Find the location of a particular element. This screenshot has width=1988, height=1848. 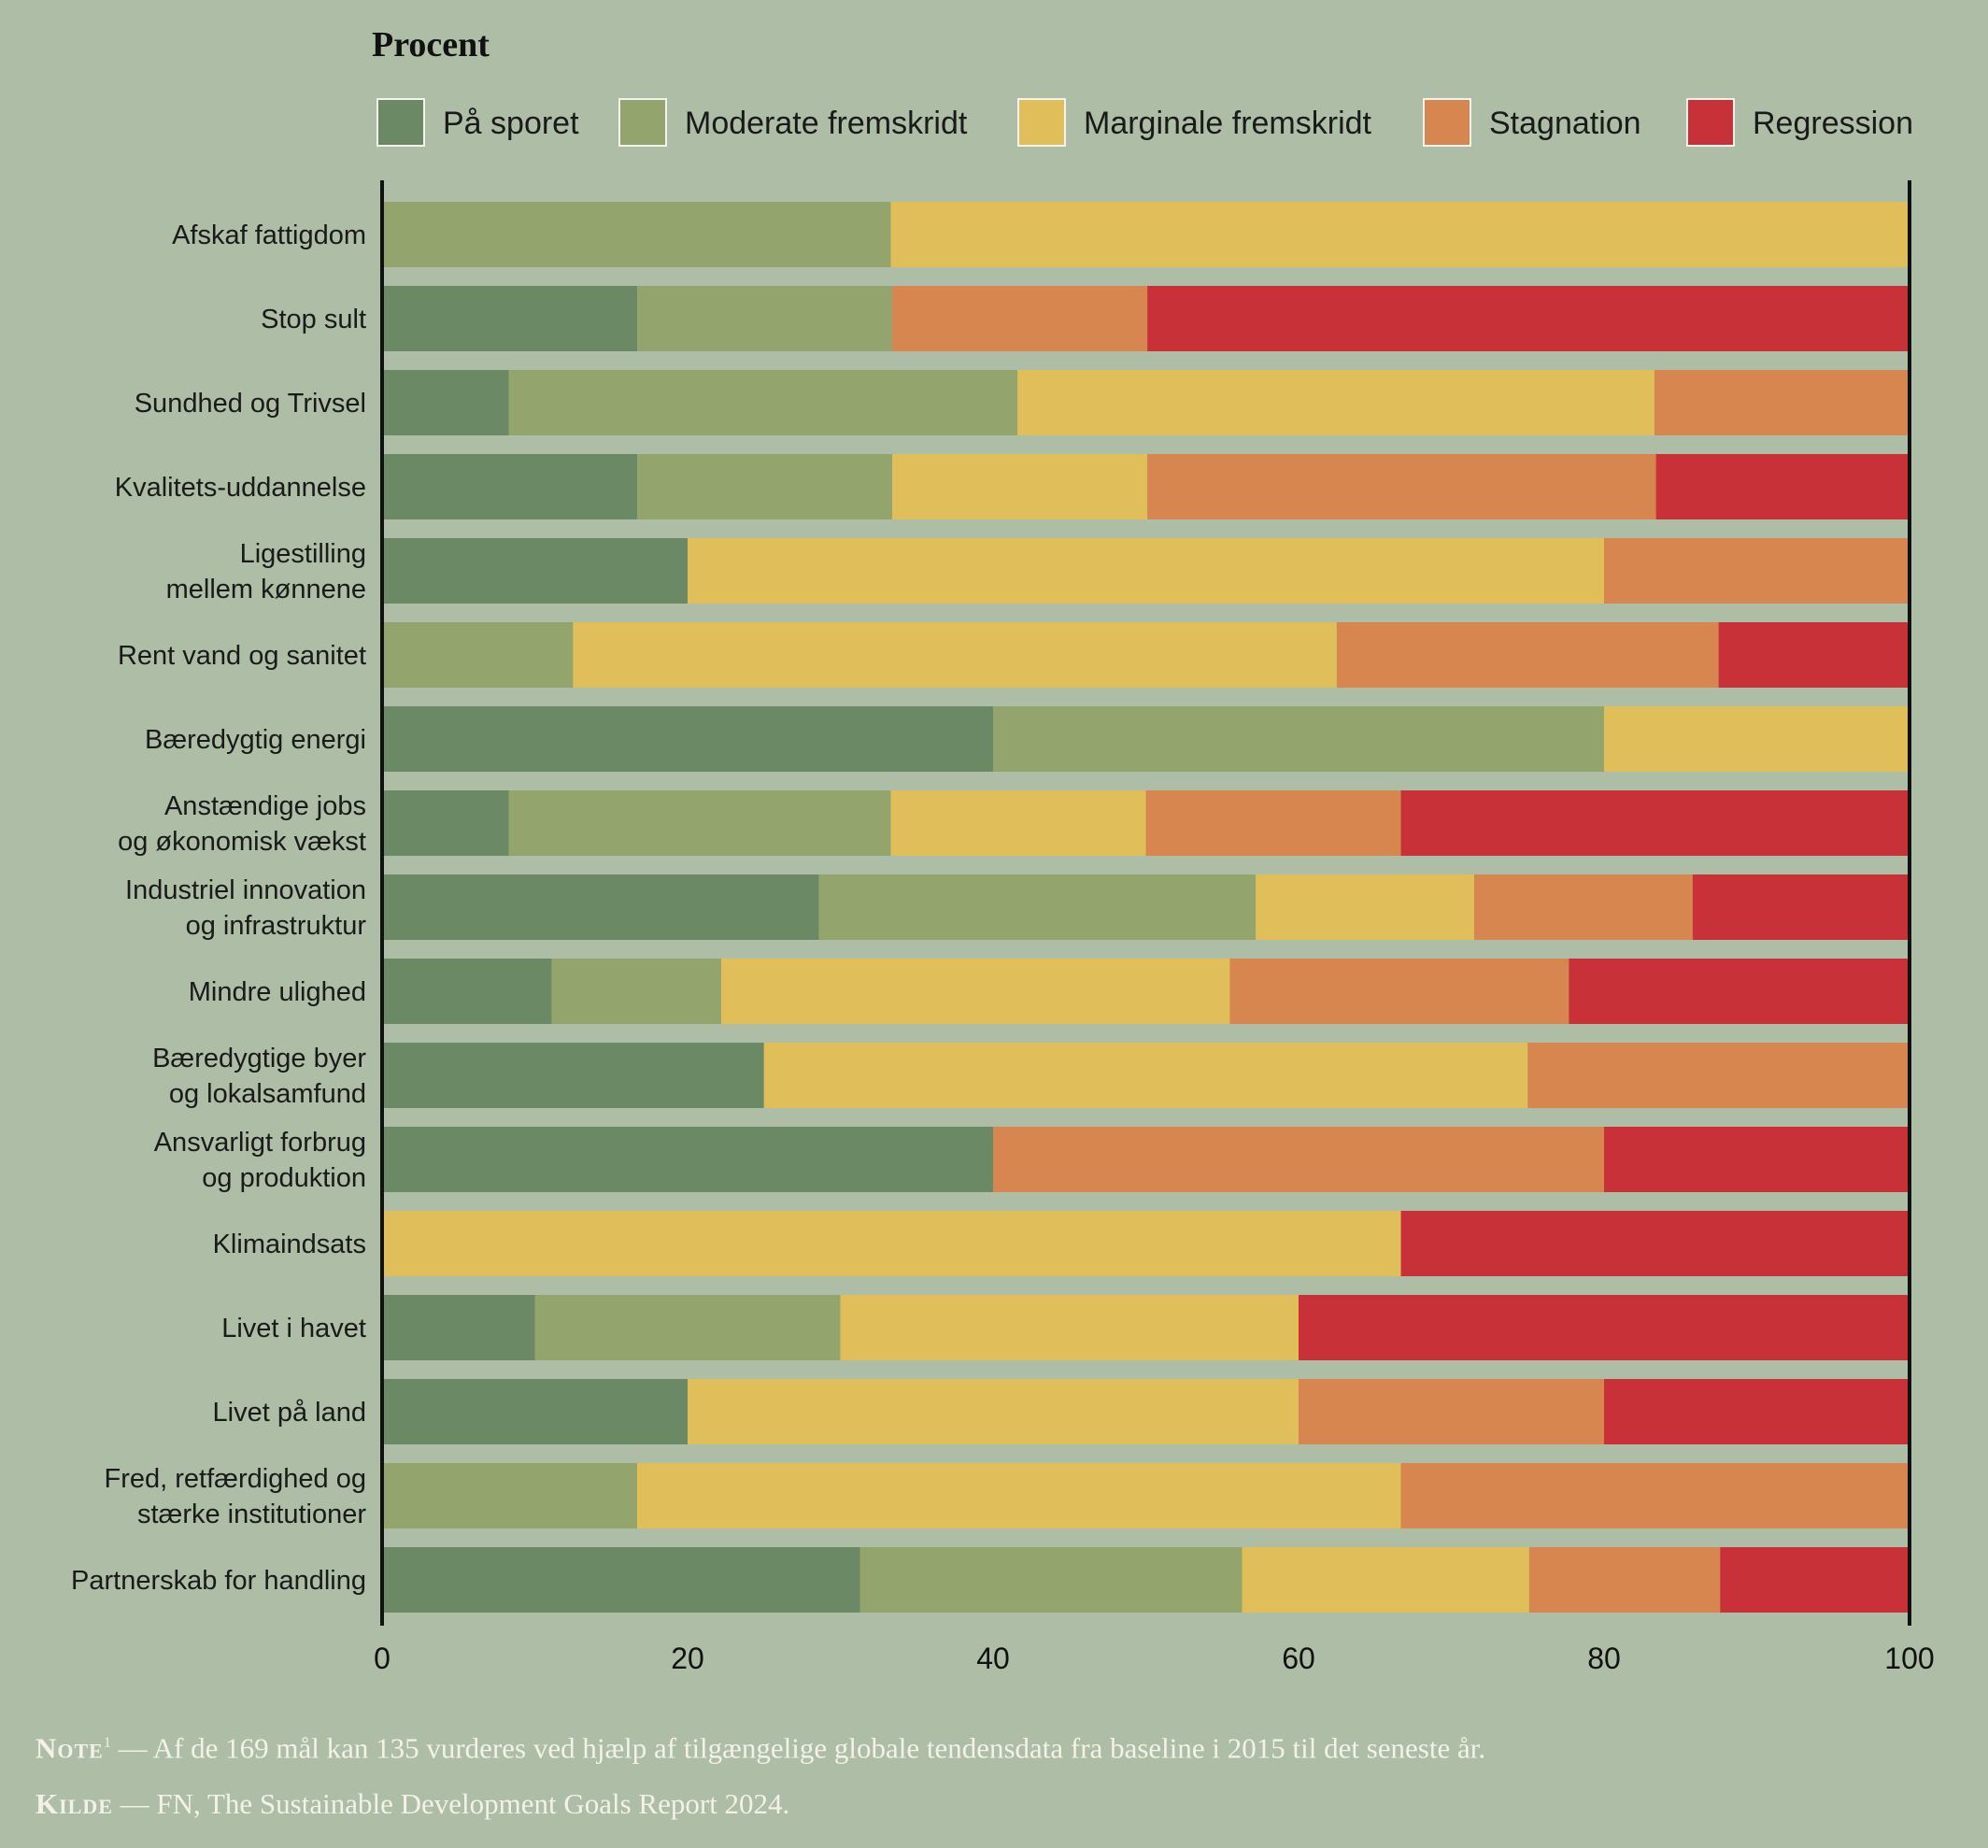

category-label: Stop sult is located at coordinates (313, 319).